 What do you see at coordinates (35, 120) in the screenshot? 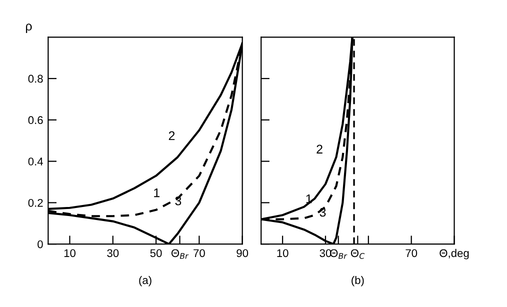
I see `y-tick-label: 0.6` at bounding box center [35, 120].